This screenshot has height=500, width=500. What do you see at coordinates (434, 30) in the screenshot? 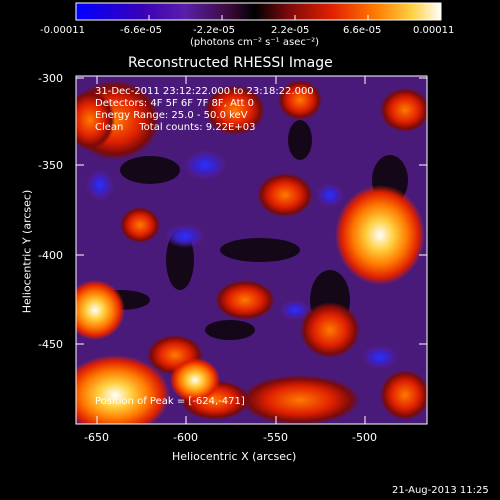
I see `colorbar-tick-label: 0.00011` at bounding box center [434, 30].